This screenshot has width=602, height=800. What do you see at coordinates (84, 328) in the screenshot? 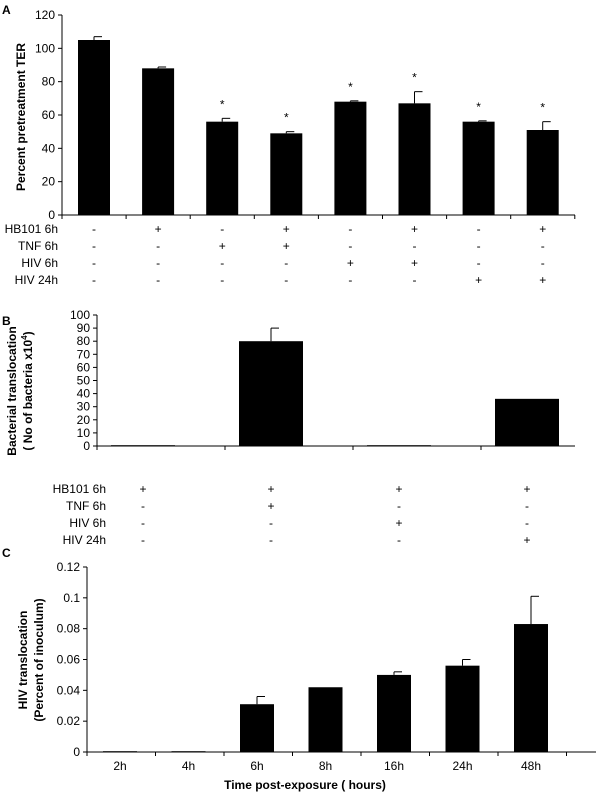
I see `panel-b-y-tick-label: 90` at bounding box center [84, 328].